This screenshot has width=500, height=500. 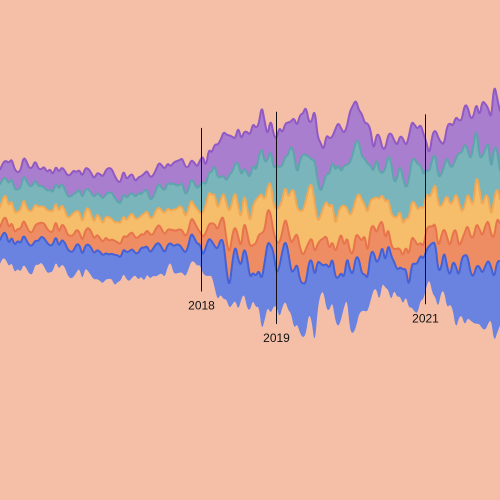 I want to click on stream-edge-orange, so click(x=250, y=232).